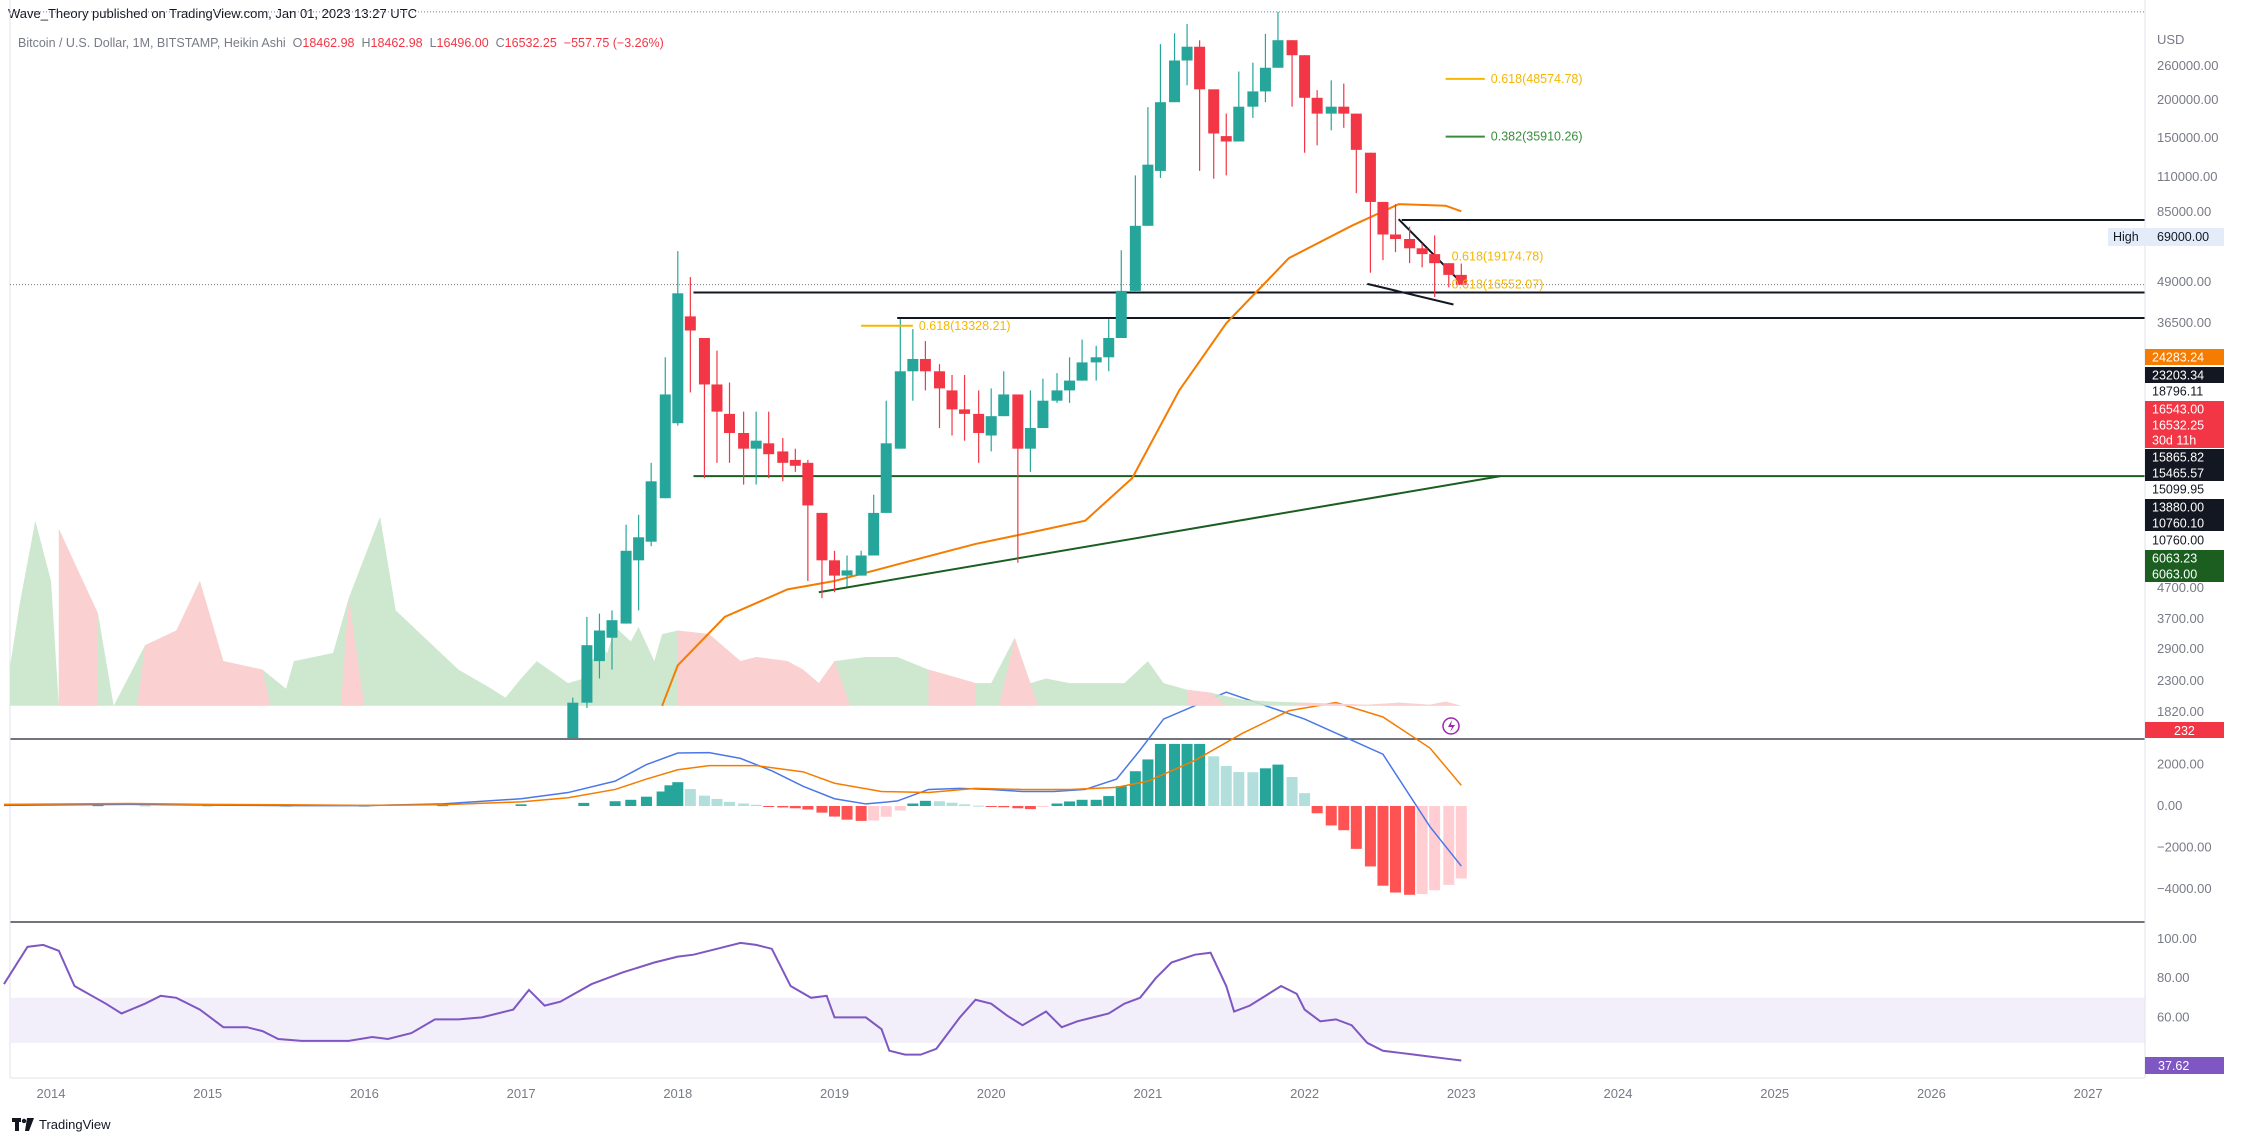  What do you see at coordinates (2174, 575) in the screenshot?
I see `price-tag: 6063.00` at bounding box center [2174, 575].